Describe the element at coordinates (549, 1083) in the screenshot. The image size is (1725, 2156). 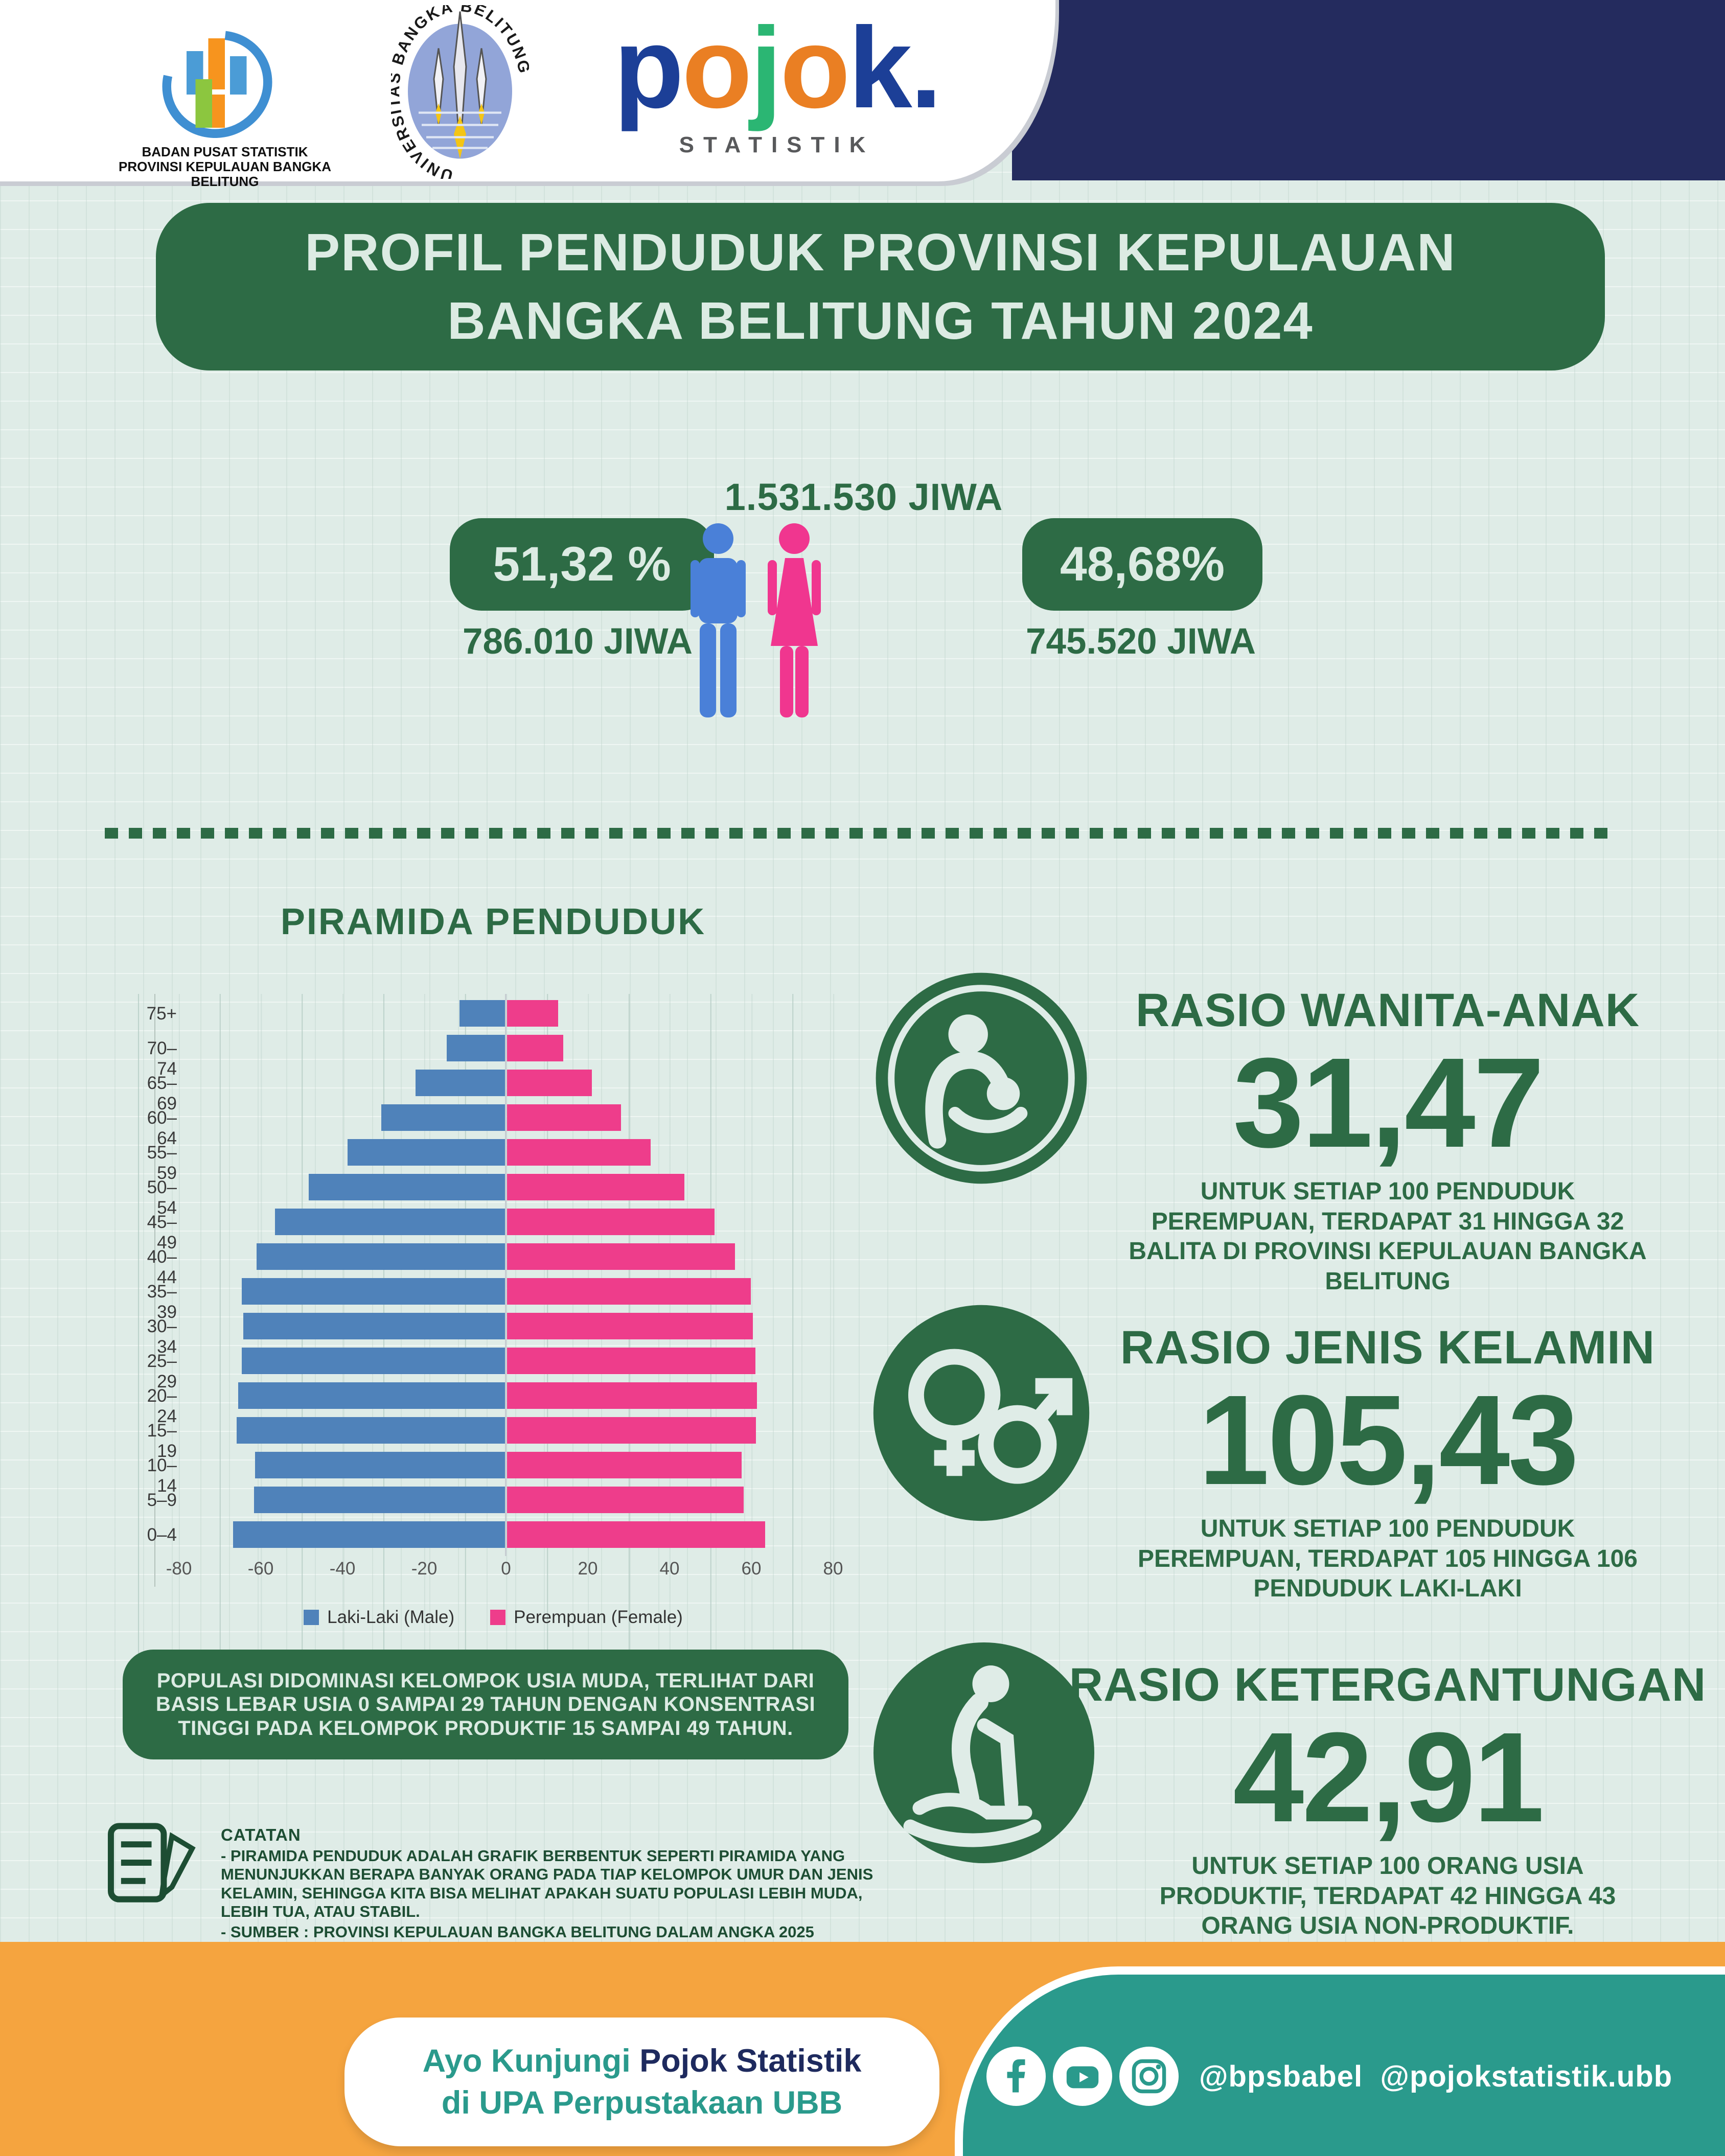
I see `bar-female-65–69` at that location.